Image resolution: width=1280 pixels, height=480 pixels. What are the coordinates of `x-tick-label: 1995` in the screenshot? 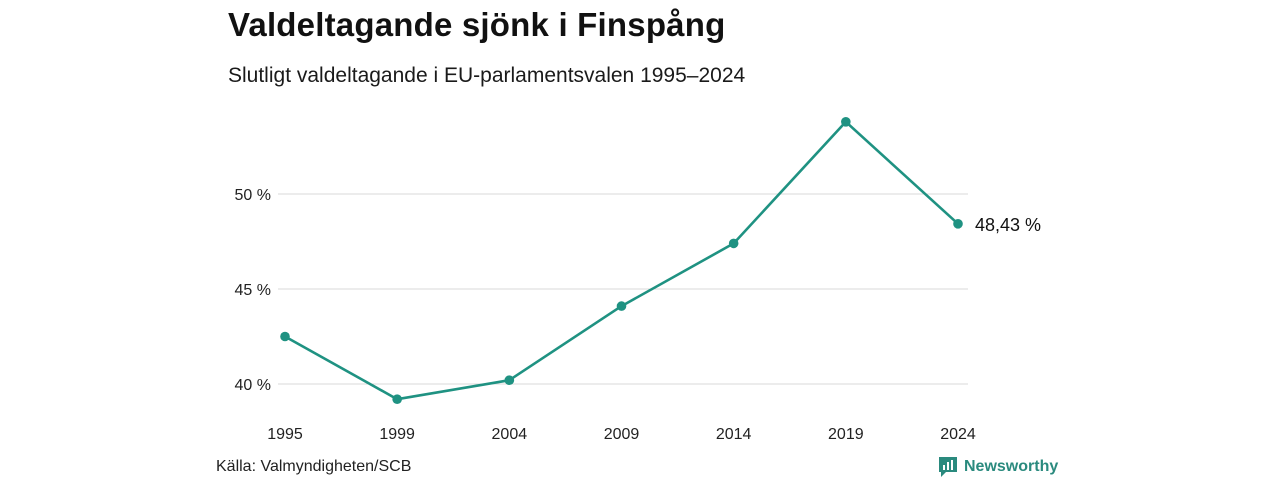 It's located at (285, 434).